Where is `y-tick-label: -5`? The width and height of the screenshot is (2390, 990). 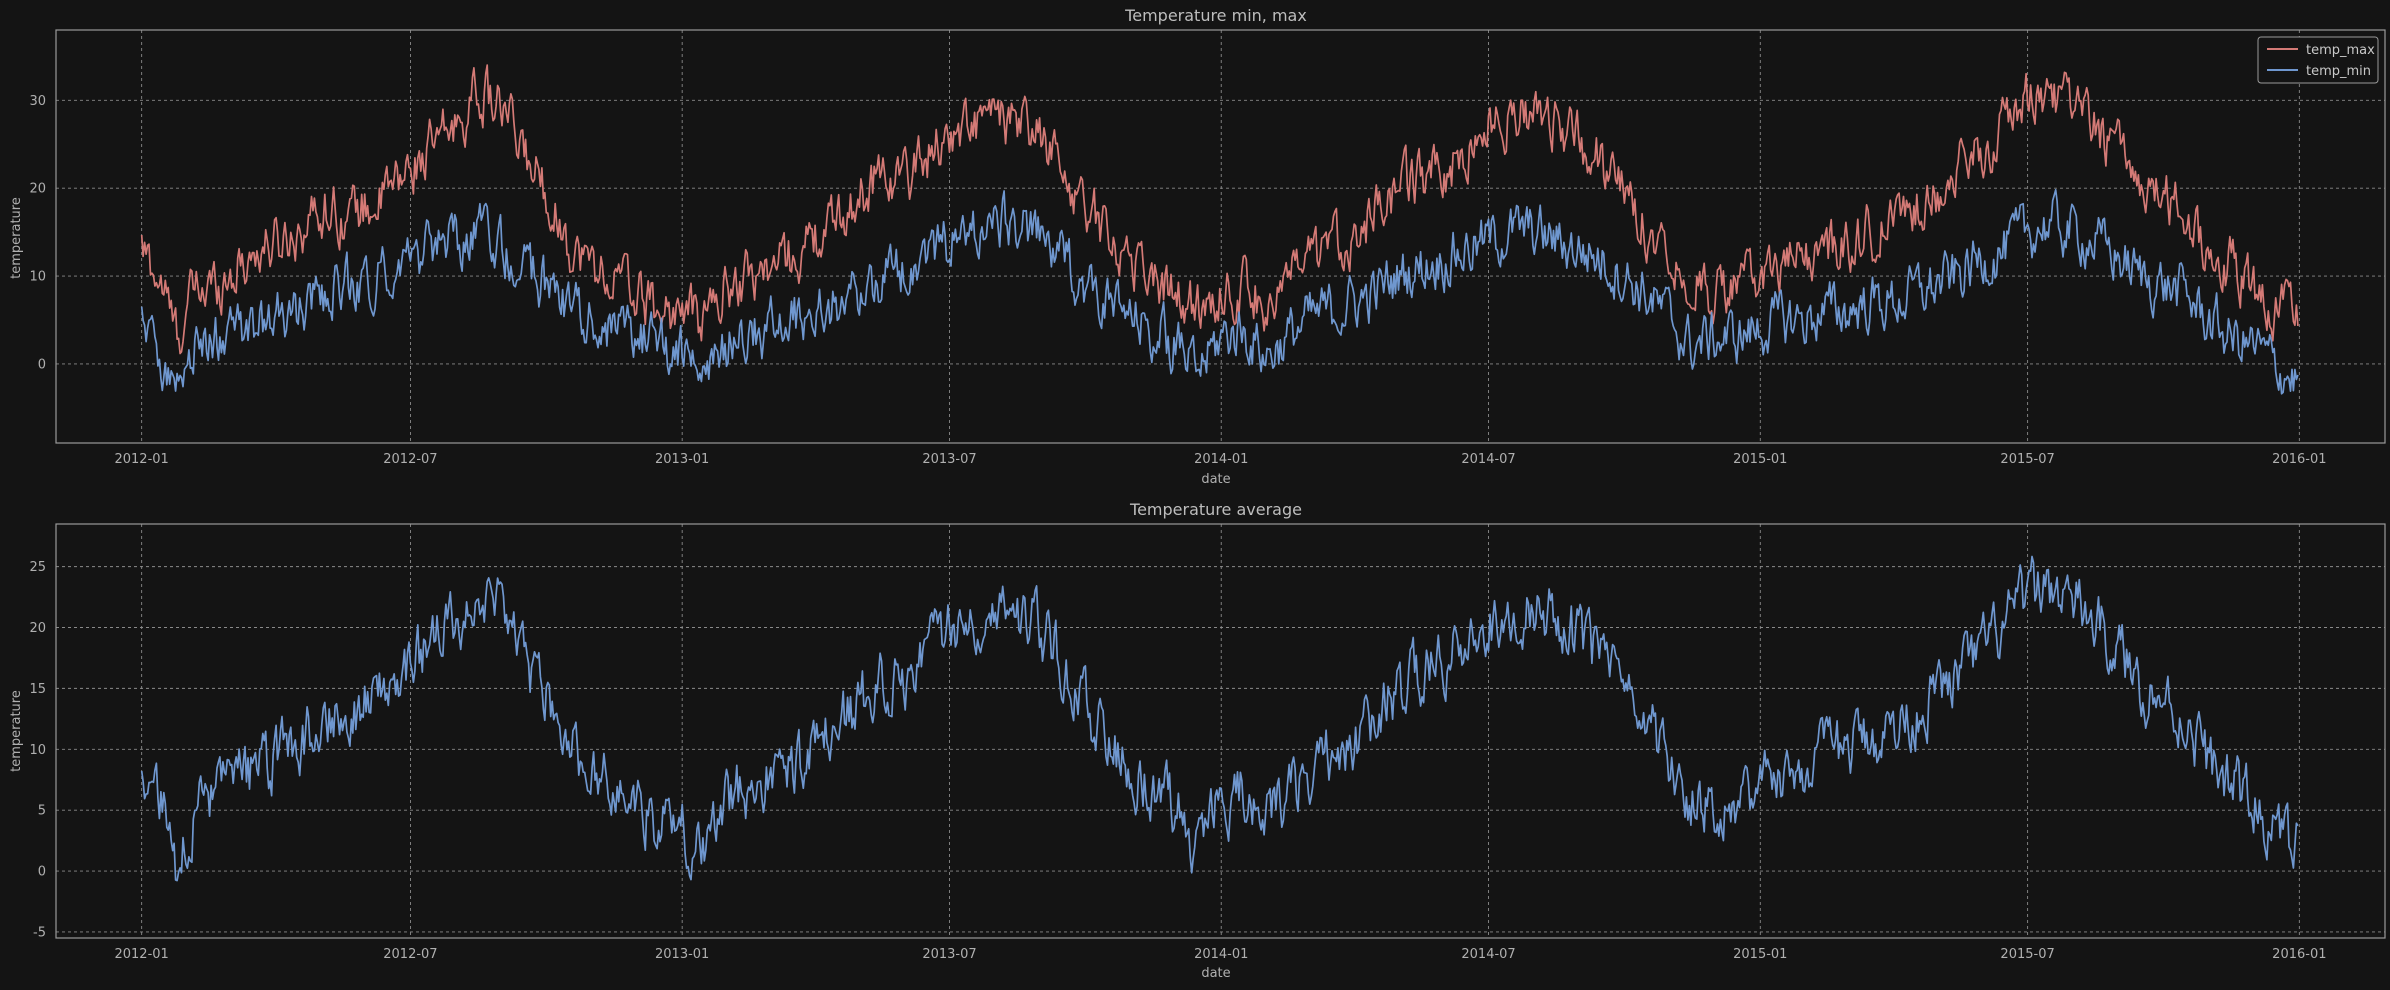
y-tick-label: -5 is located at coordinates (39, 932).